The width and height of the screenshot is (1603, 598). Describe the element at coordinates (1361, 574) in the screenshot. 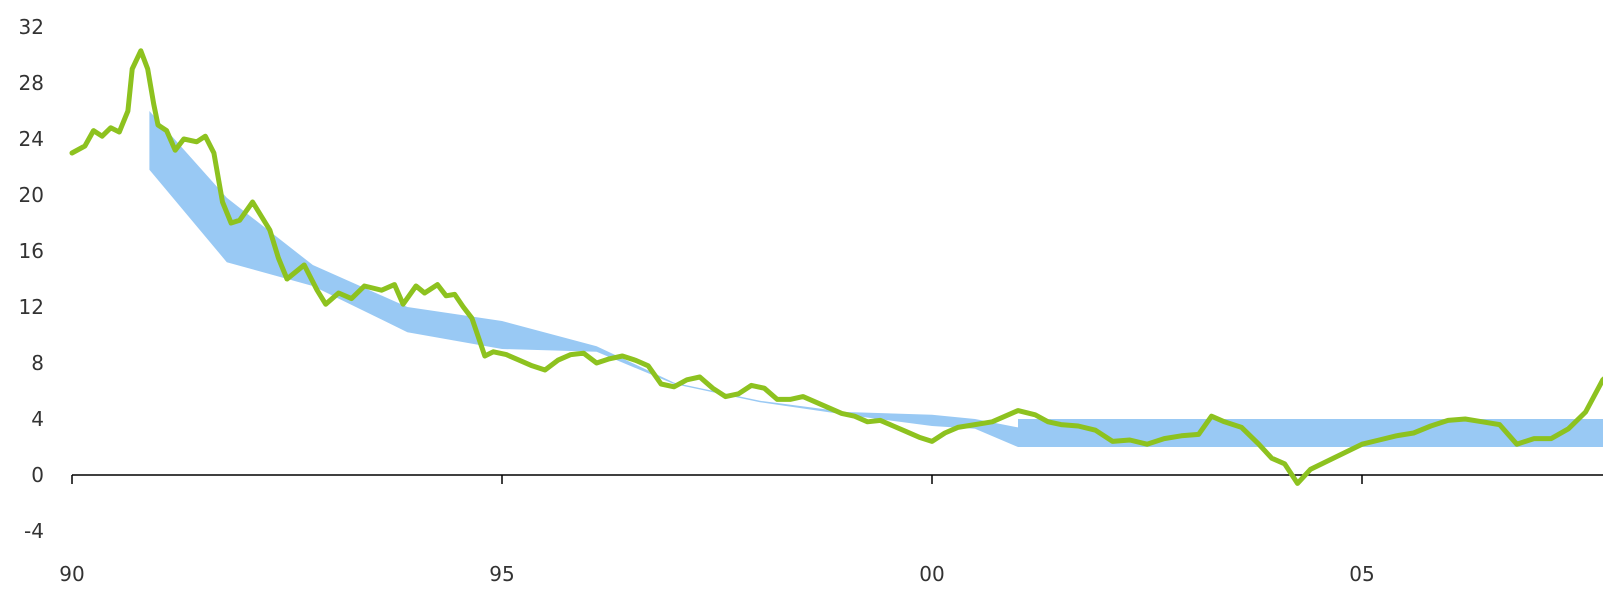

I see `x-tick-label: 05` at that location.